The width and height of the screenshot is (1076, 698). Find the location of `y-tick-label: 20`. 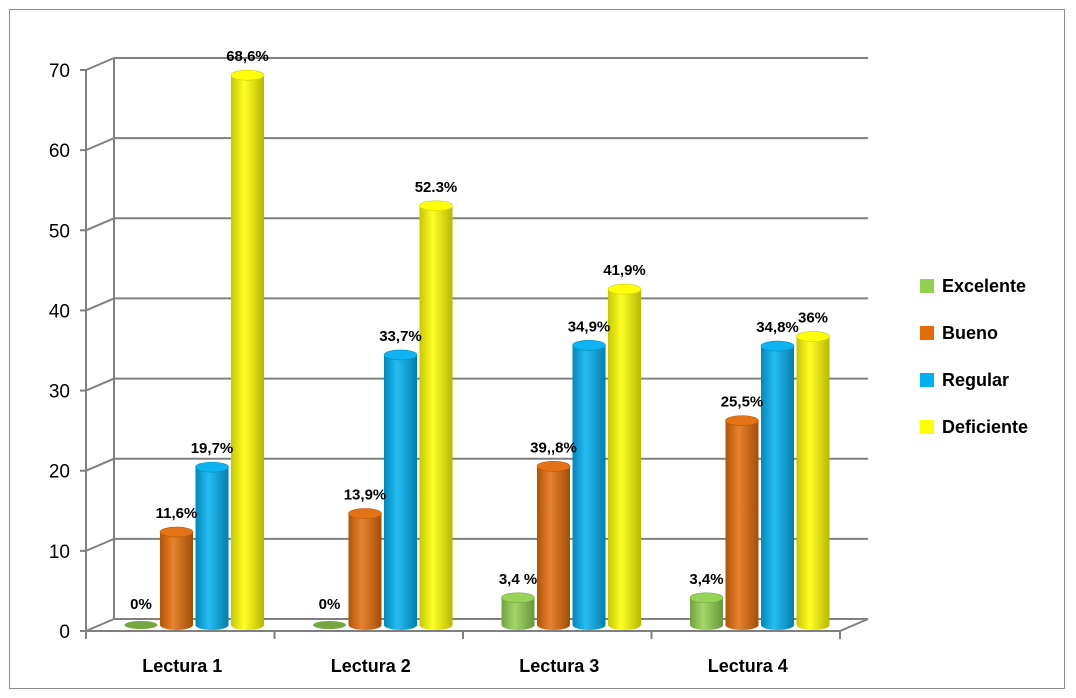

y-tick-label: 20 is located at coordinates (59, 472).